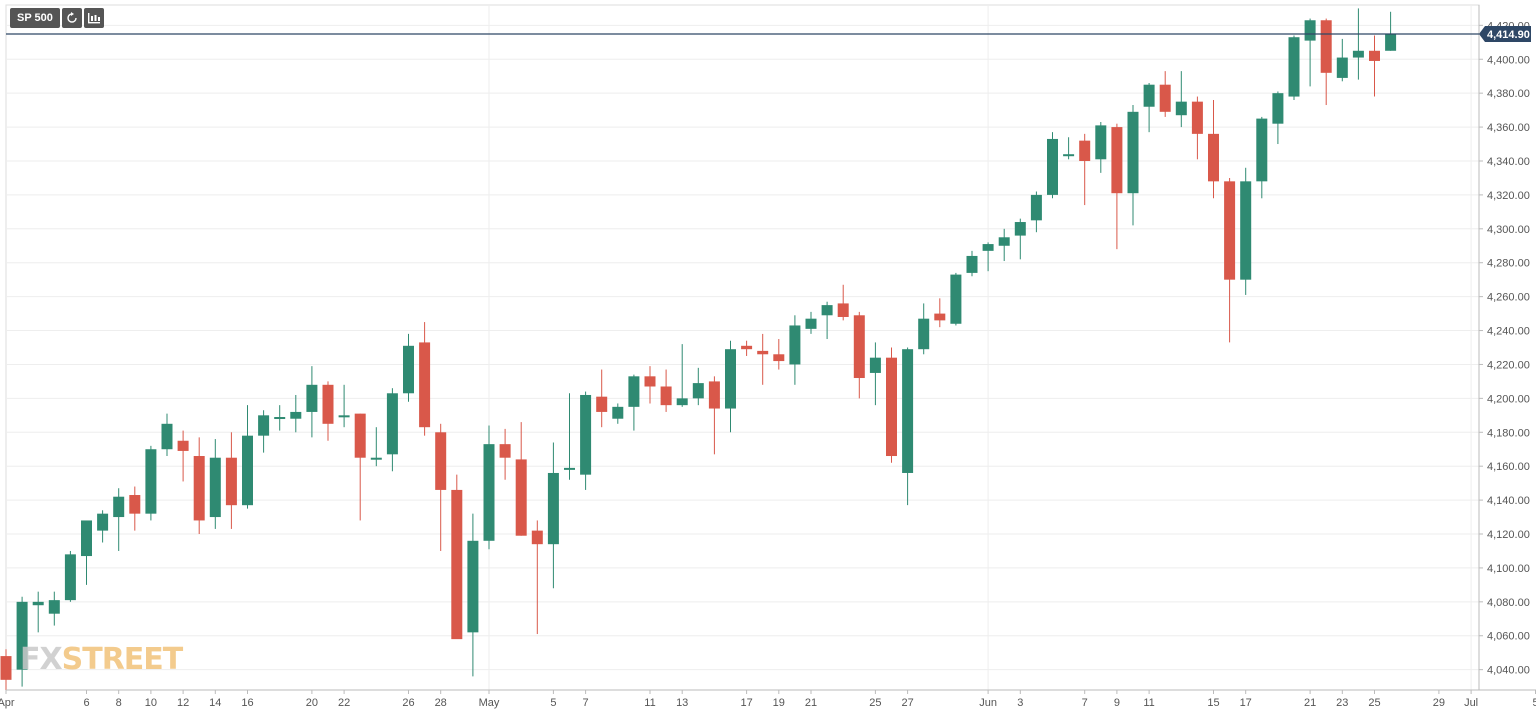  What do you see at coordinates (35, 18) in the screenshot?
I see `symbol-button: SP 500` at bounding box center [35, 18].